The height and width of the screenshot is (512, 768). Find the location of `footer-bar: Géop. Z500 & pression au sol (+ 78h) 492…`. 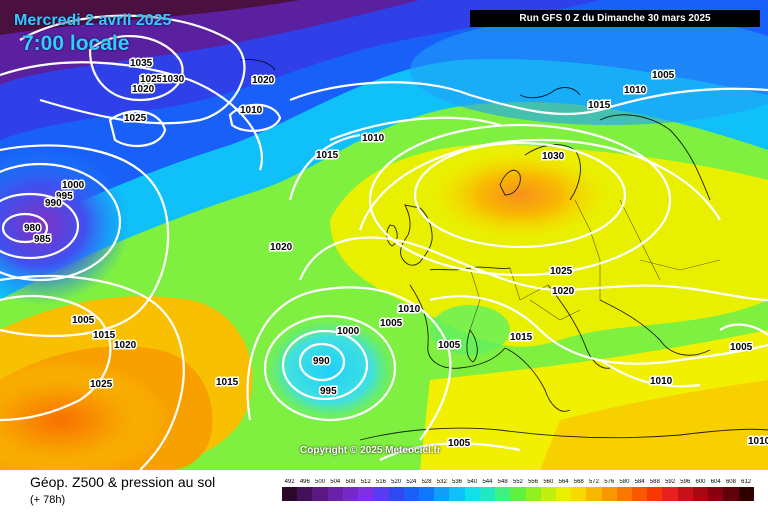

footer-bar: Géop. Z500 & pression au sol (+ 78h) 492… is located at coordinates (384, 491).